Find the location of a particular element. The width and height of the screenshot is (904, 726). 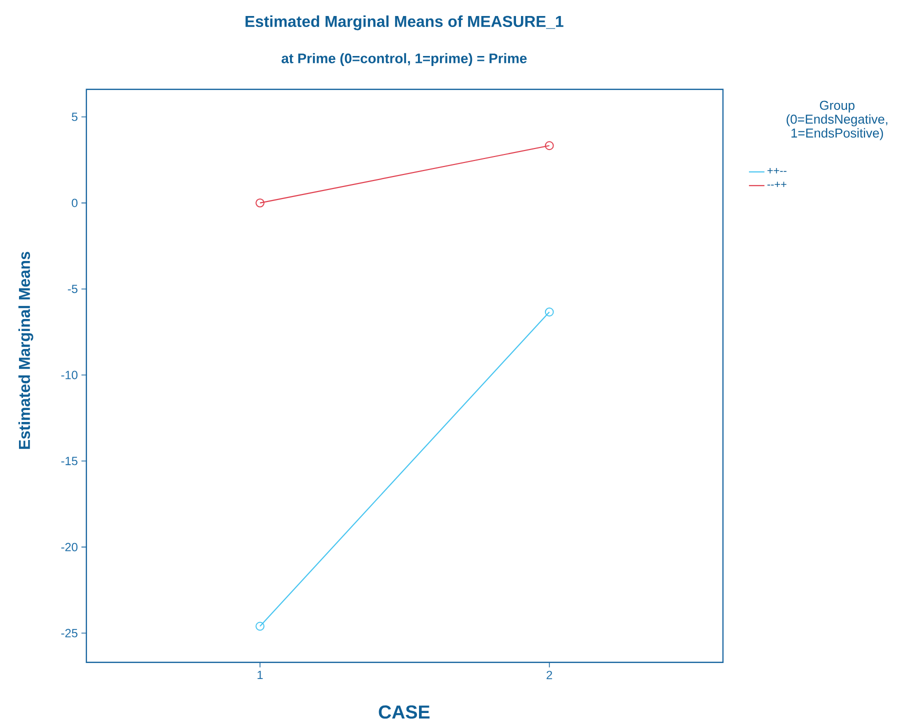

y-tick-label: -20 is located at coordinates (69, 547).